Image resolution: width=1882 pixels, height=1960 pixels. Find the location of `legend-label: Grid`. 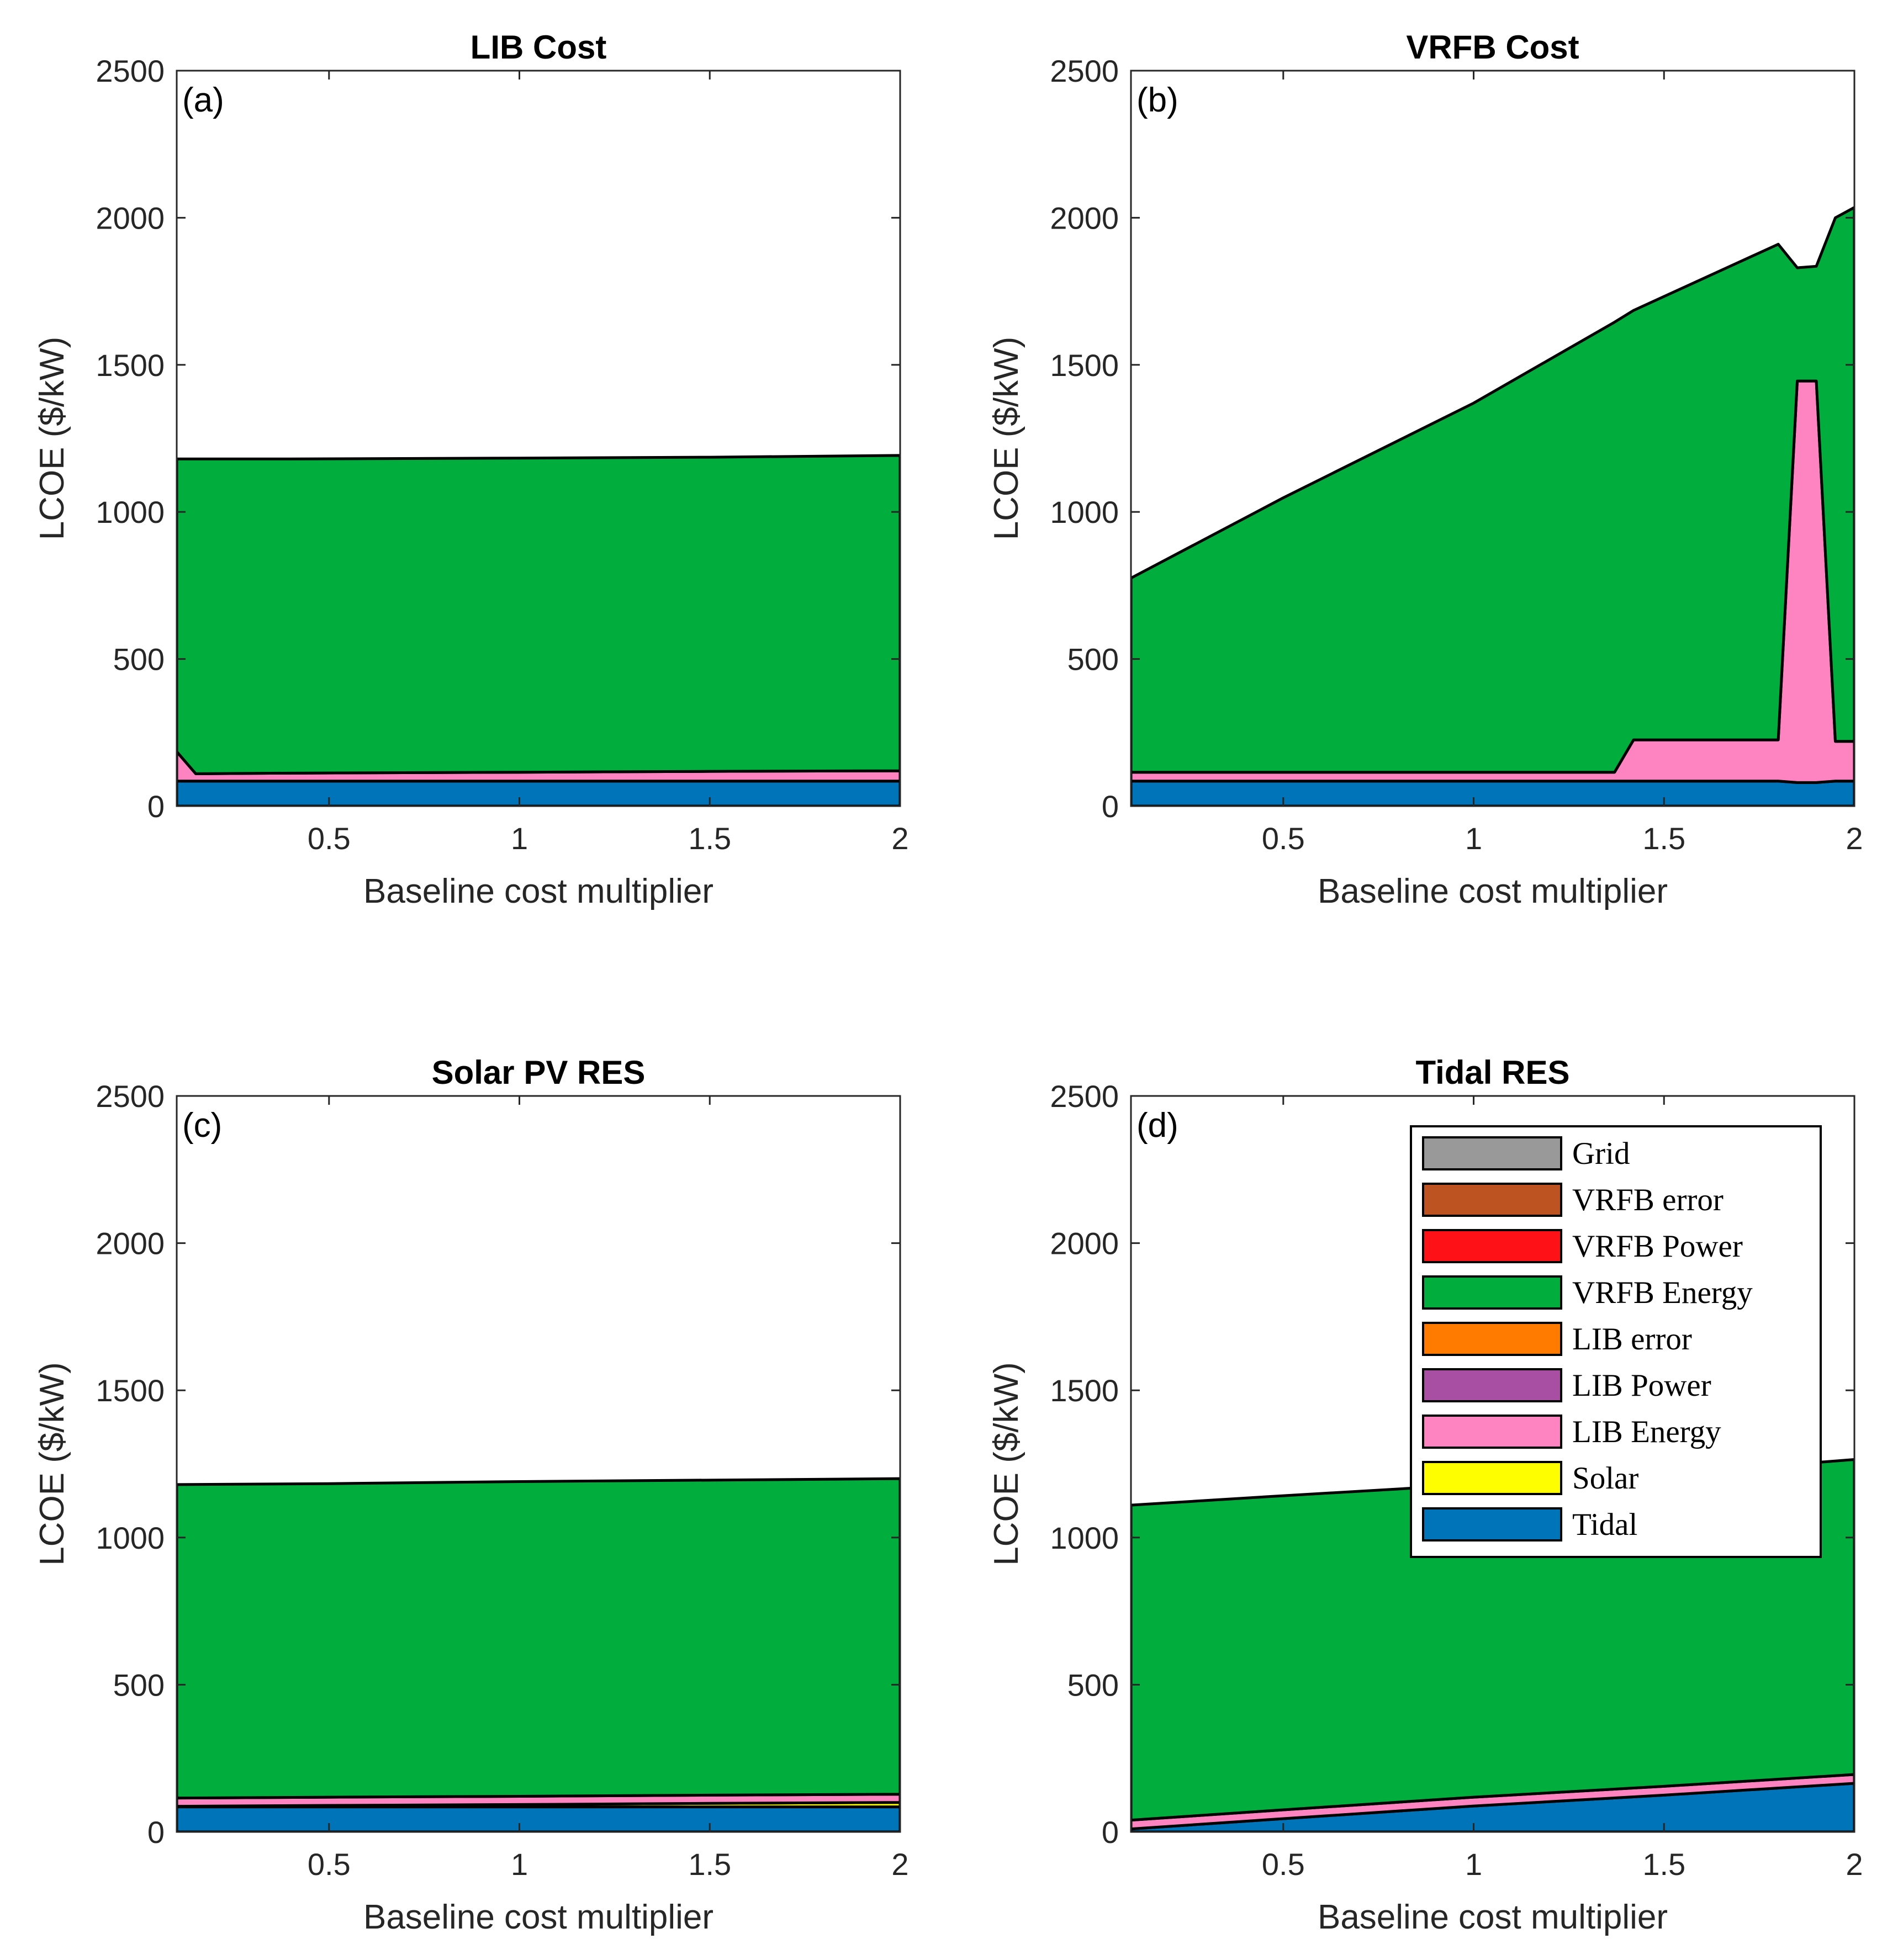

legend-label: Grid is located at coordinates (1601, 1153).